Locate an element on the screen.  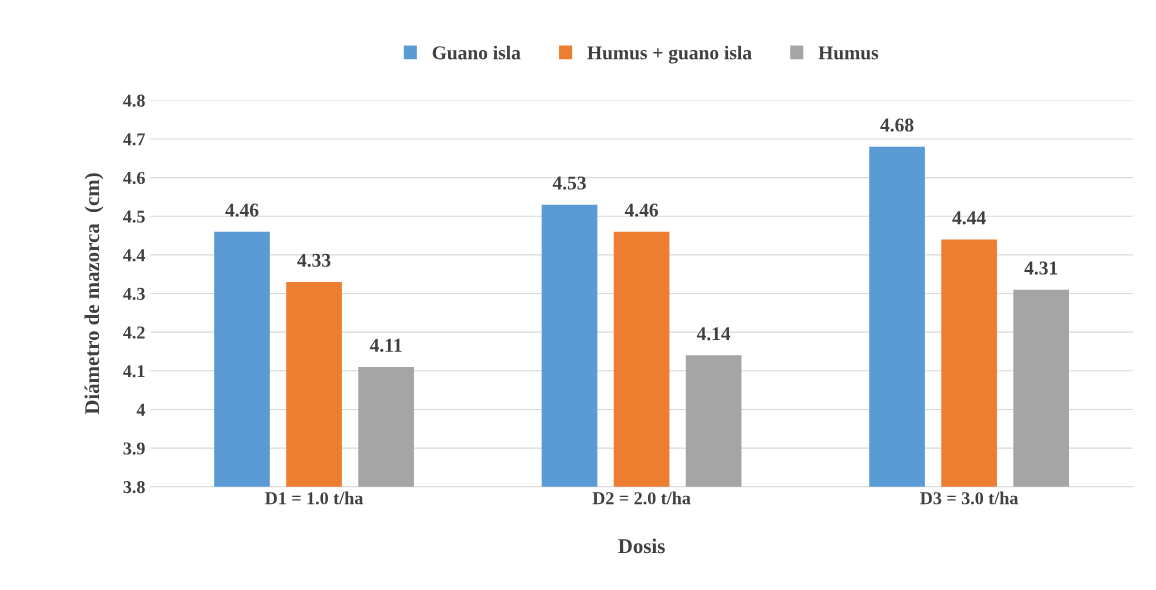
data-label: 4.68 is located at coordinates (897, 125).